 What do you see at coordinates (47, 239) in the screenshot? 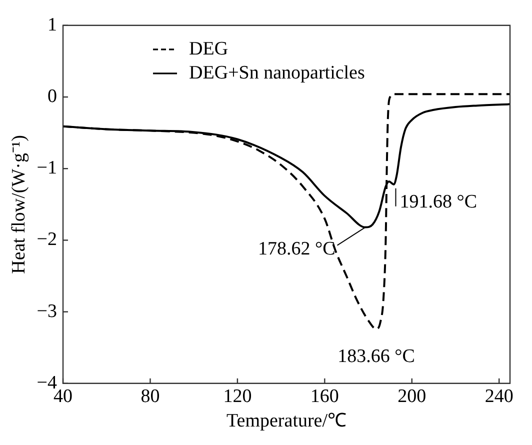
I see `y-tick-label: −2` at bounding box center [47, 239].